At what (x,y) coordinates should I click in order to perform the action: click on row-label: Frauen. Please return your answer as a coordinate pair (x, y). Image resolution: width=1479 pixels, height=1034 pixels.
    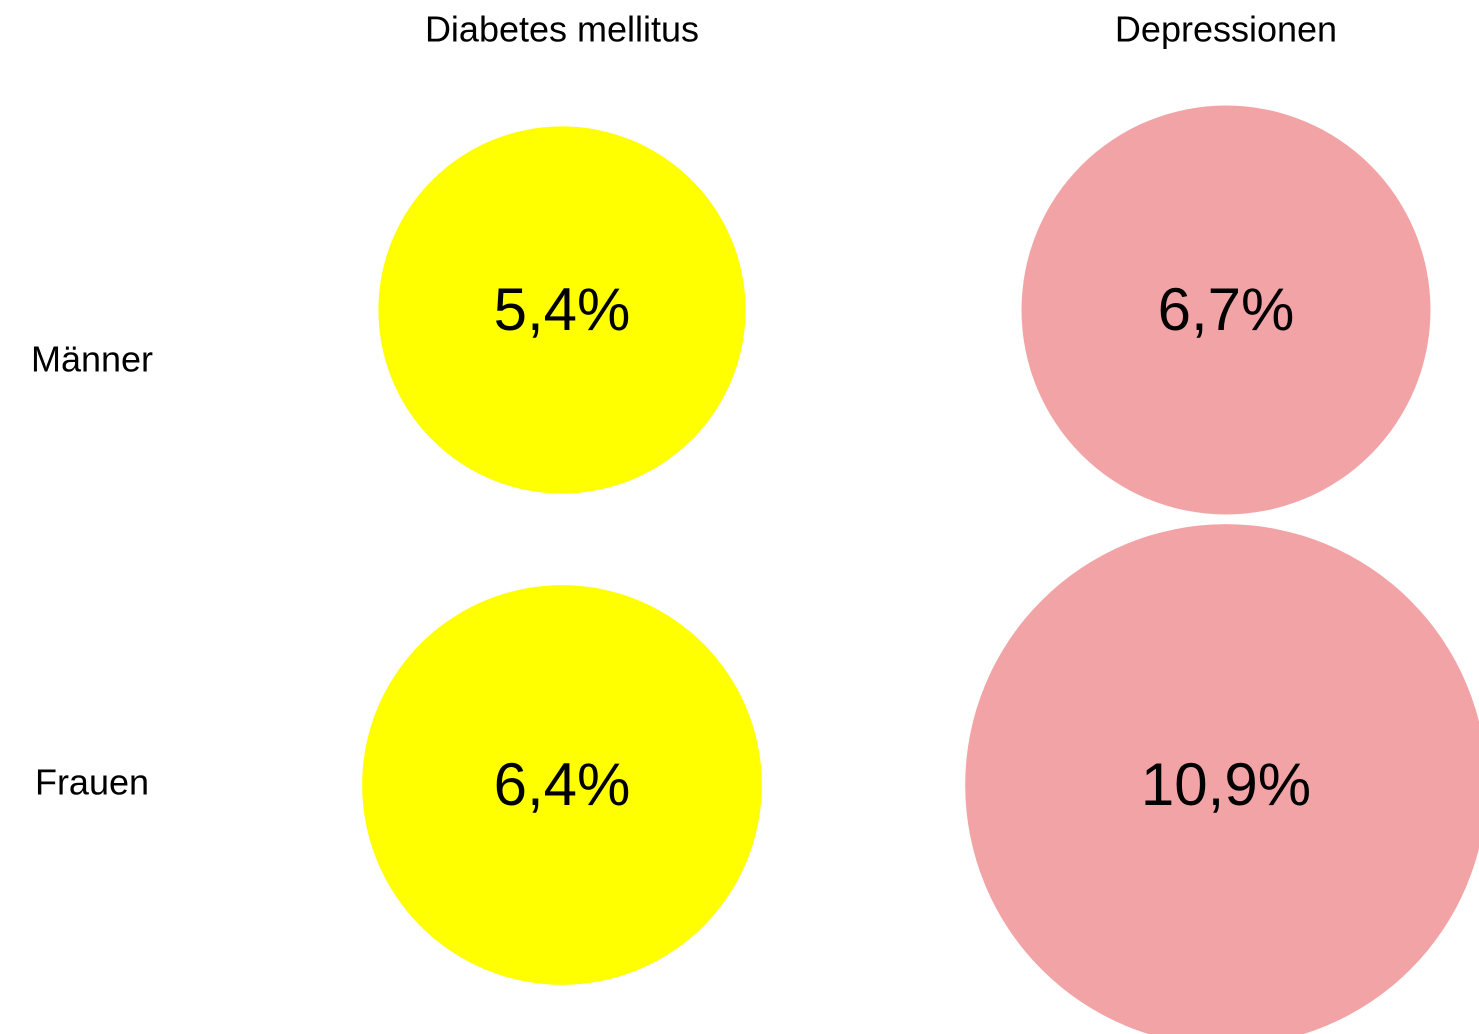
    Looking at the image, I should click on (92, 782).